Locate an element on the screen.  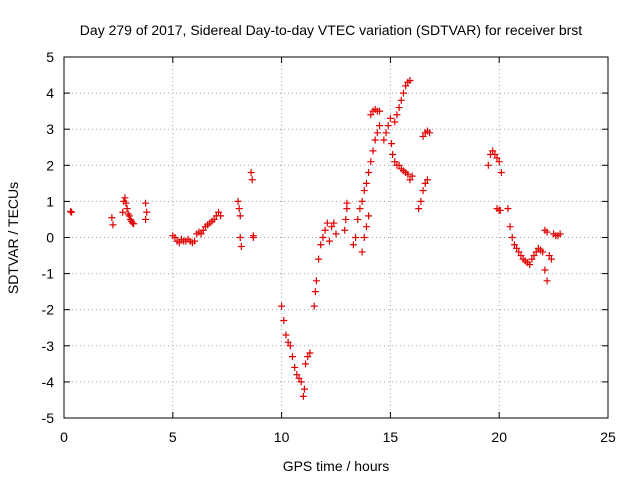
y-tick-label: 4 is located at coordinates (50, 93).